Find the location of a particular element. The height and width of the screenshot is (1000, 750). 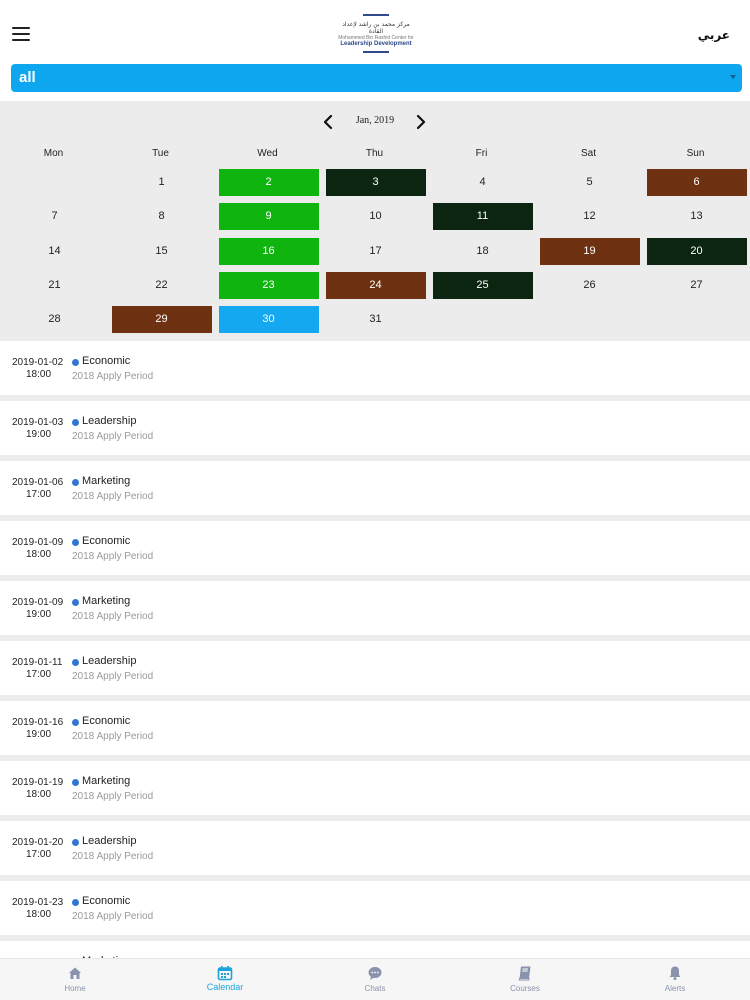

calendar-day: 31 is located at coordinates (375, 319).